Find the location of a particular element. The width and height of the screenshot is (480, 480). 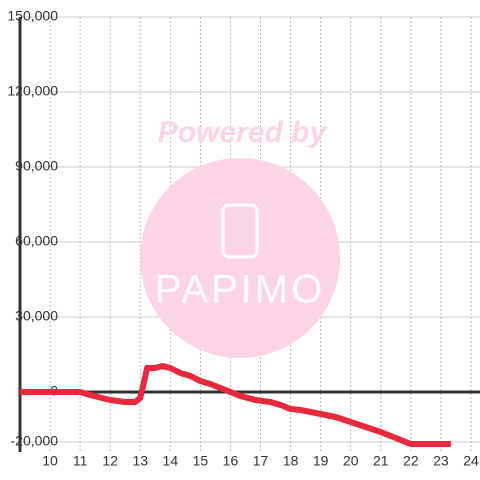

x-tick-label: 14 is located at coordinates (171, 461).